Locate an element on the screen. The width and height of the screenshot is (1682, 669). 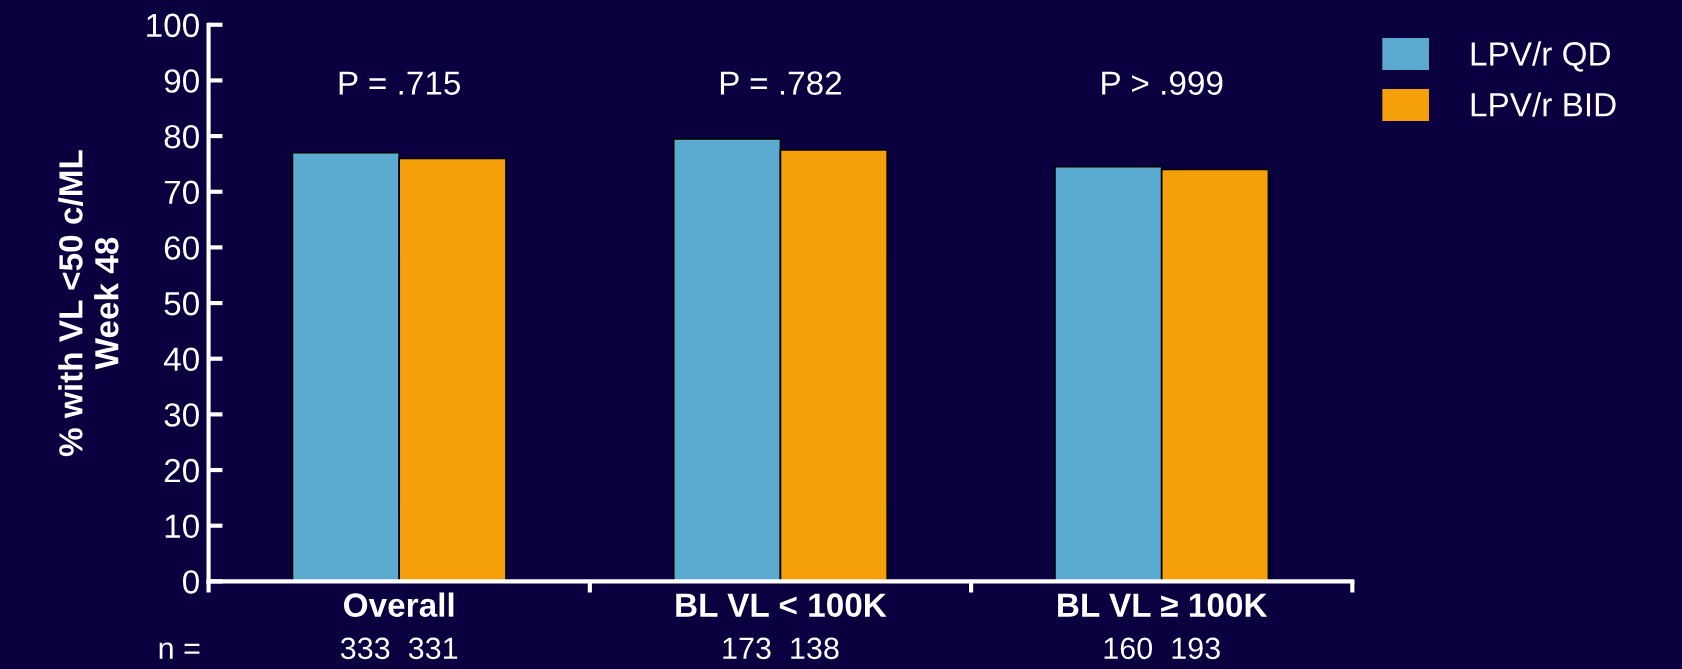
y-axis-title: % with VL <50 c/ML Week 48 is located at coordinates (88, 303).